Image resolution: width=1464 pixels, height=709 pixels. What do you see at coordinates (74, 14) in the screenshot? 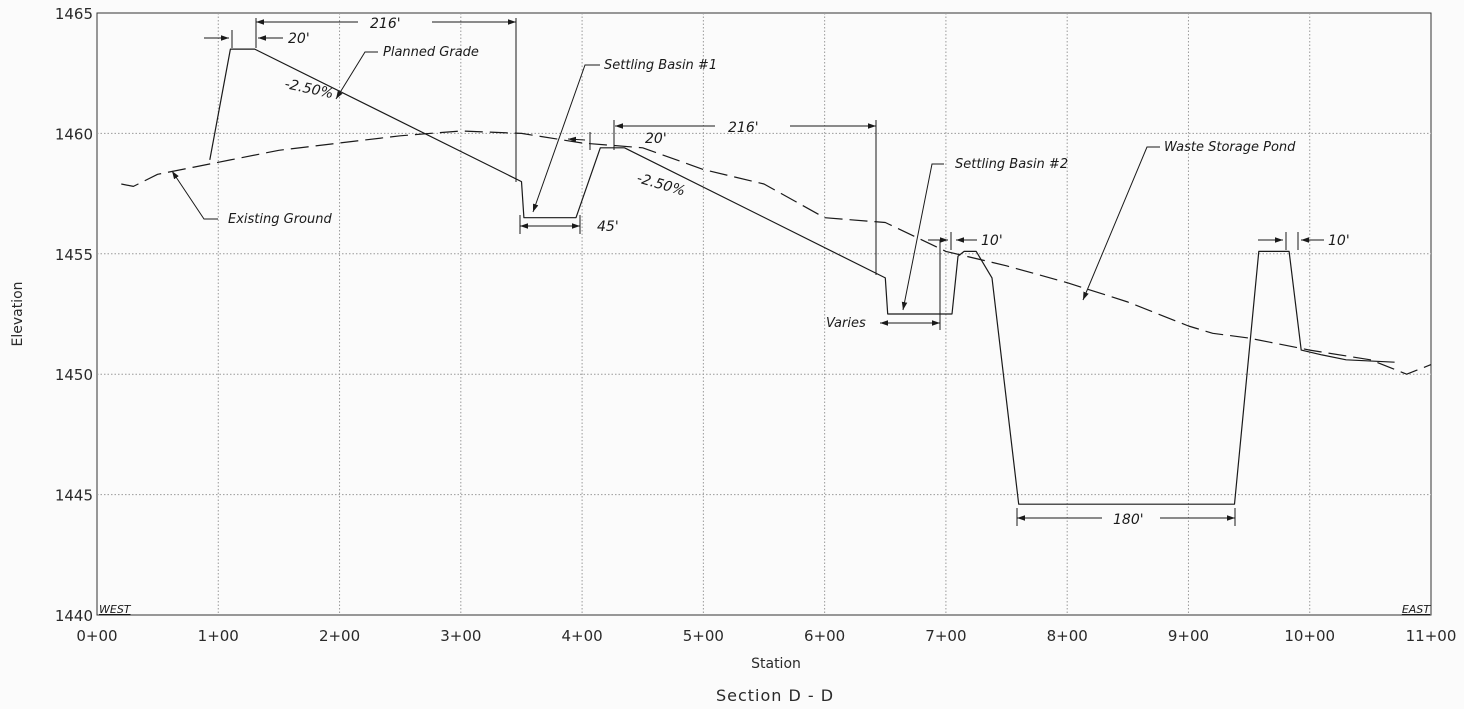
I see `y-tick-label: 1465` at bounding box center [74, 14].